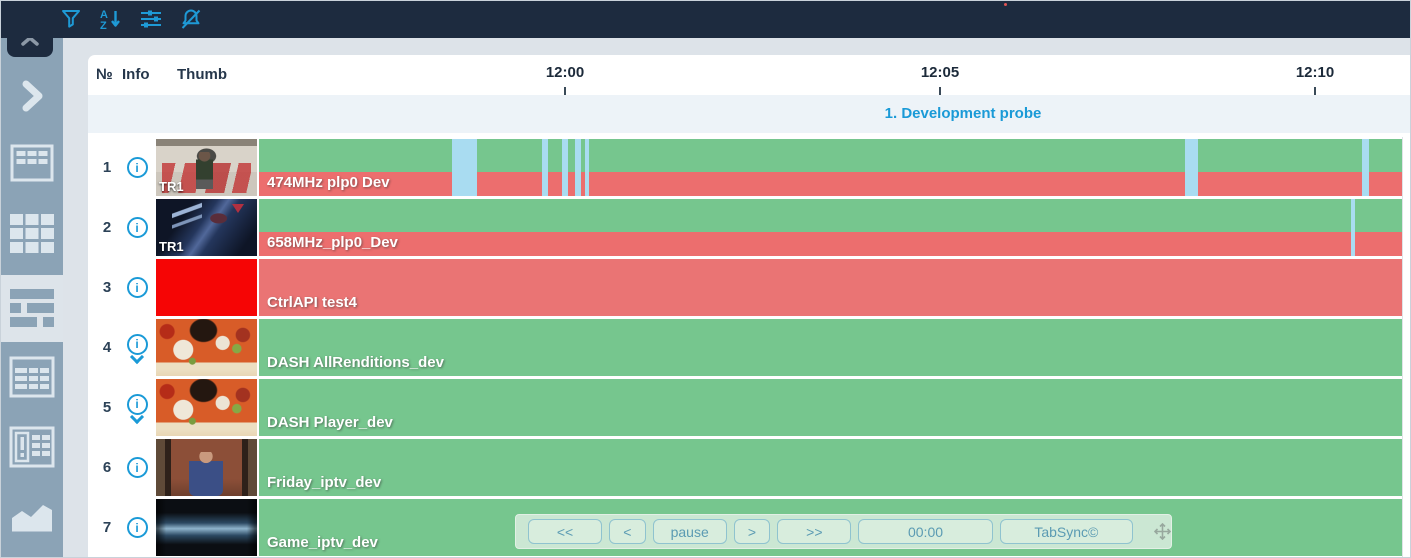 This screenshot has height=558, width=1411. What do you see at coordinates (104, 74) in the screenshot?
I see `column-header-num: №` at bounding box center [104, 74].